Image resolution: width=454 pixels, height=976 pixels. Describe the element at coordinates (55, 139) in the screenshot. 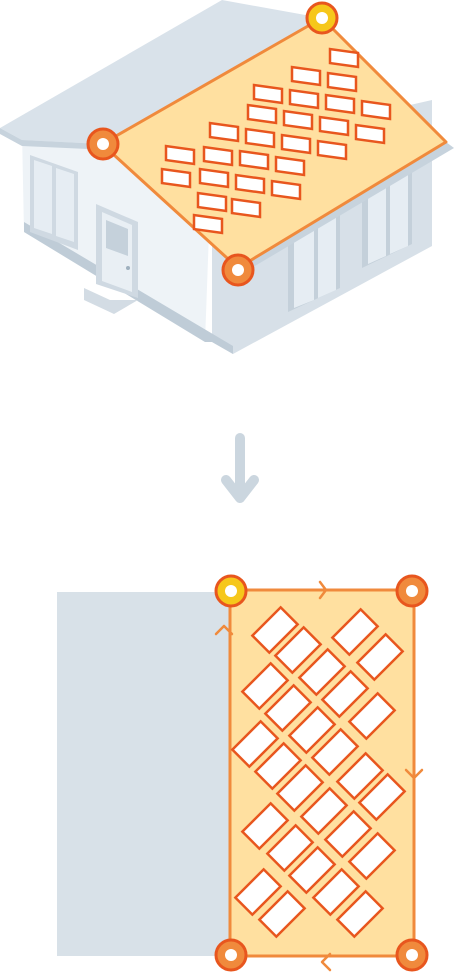

I see `house-roof-left-edge` at that location.